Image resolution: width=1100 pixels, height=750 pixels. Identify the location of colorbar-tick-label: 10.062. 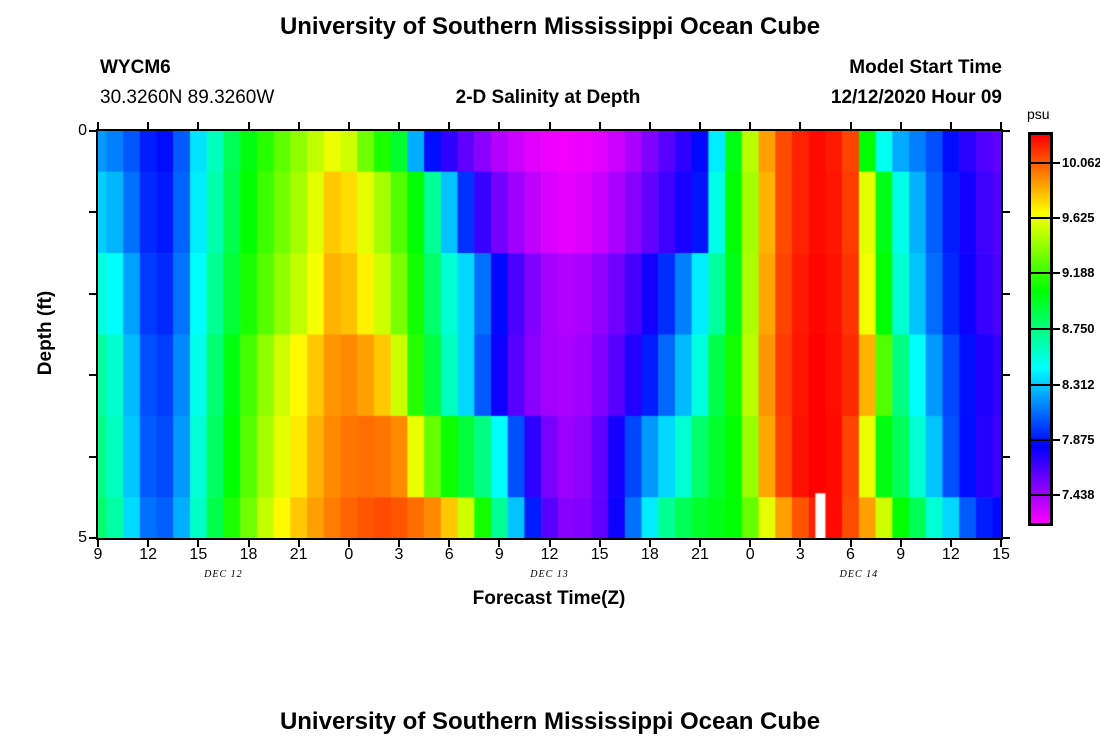
(1081, 162).